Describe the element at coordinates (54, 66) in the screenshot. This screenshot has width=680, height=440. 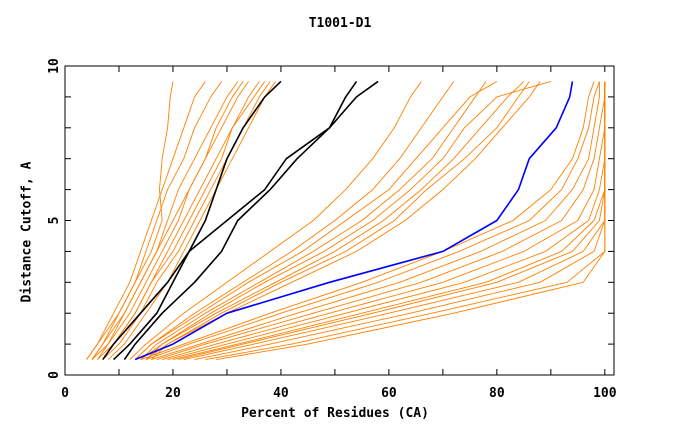
I see `y-tick-label: 10` at that location.